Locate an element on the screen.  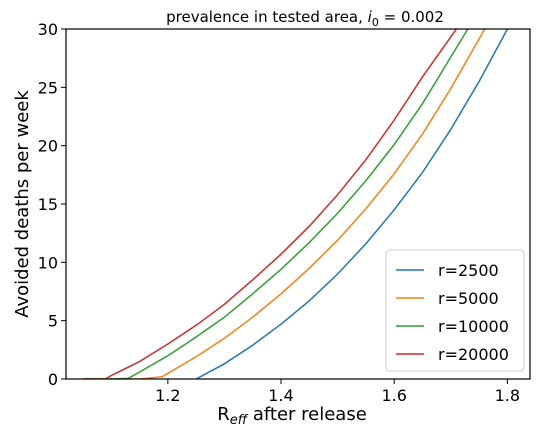
y-axis-label: Avoided deaths per week is located at coordinates (22, 204).